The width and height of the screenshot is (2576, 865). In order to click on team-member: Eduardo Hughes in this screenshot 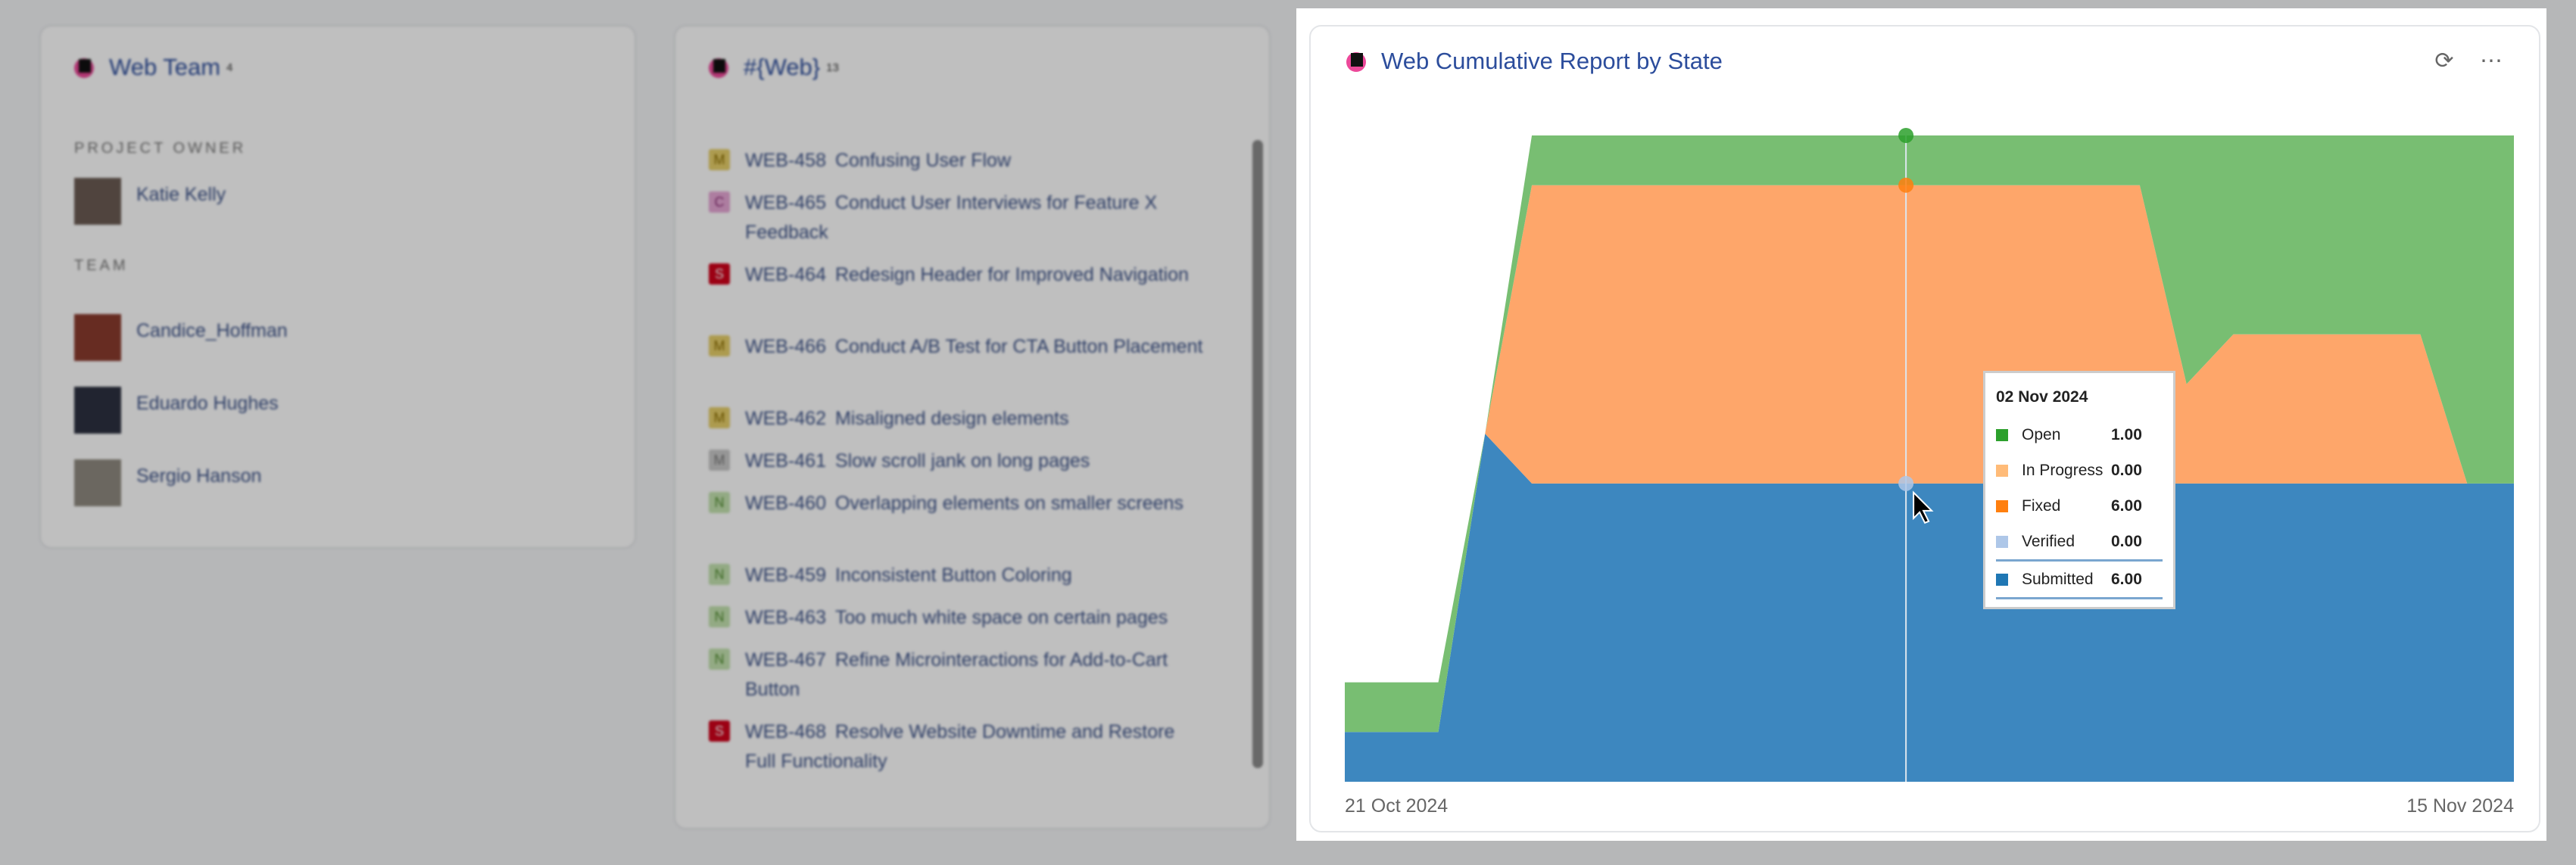, I will do `click(176, 410)`.